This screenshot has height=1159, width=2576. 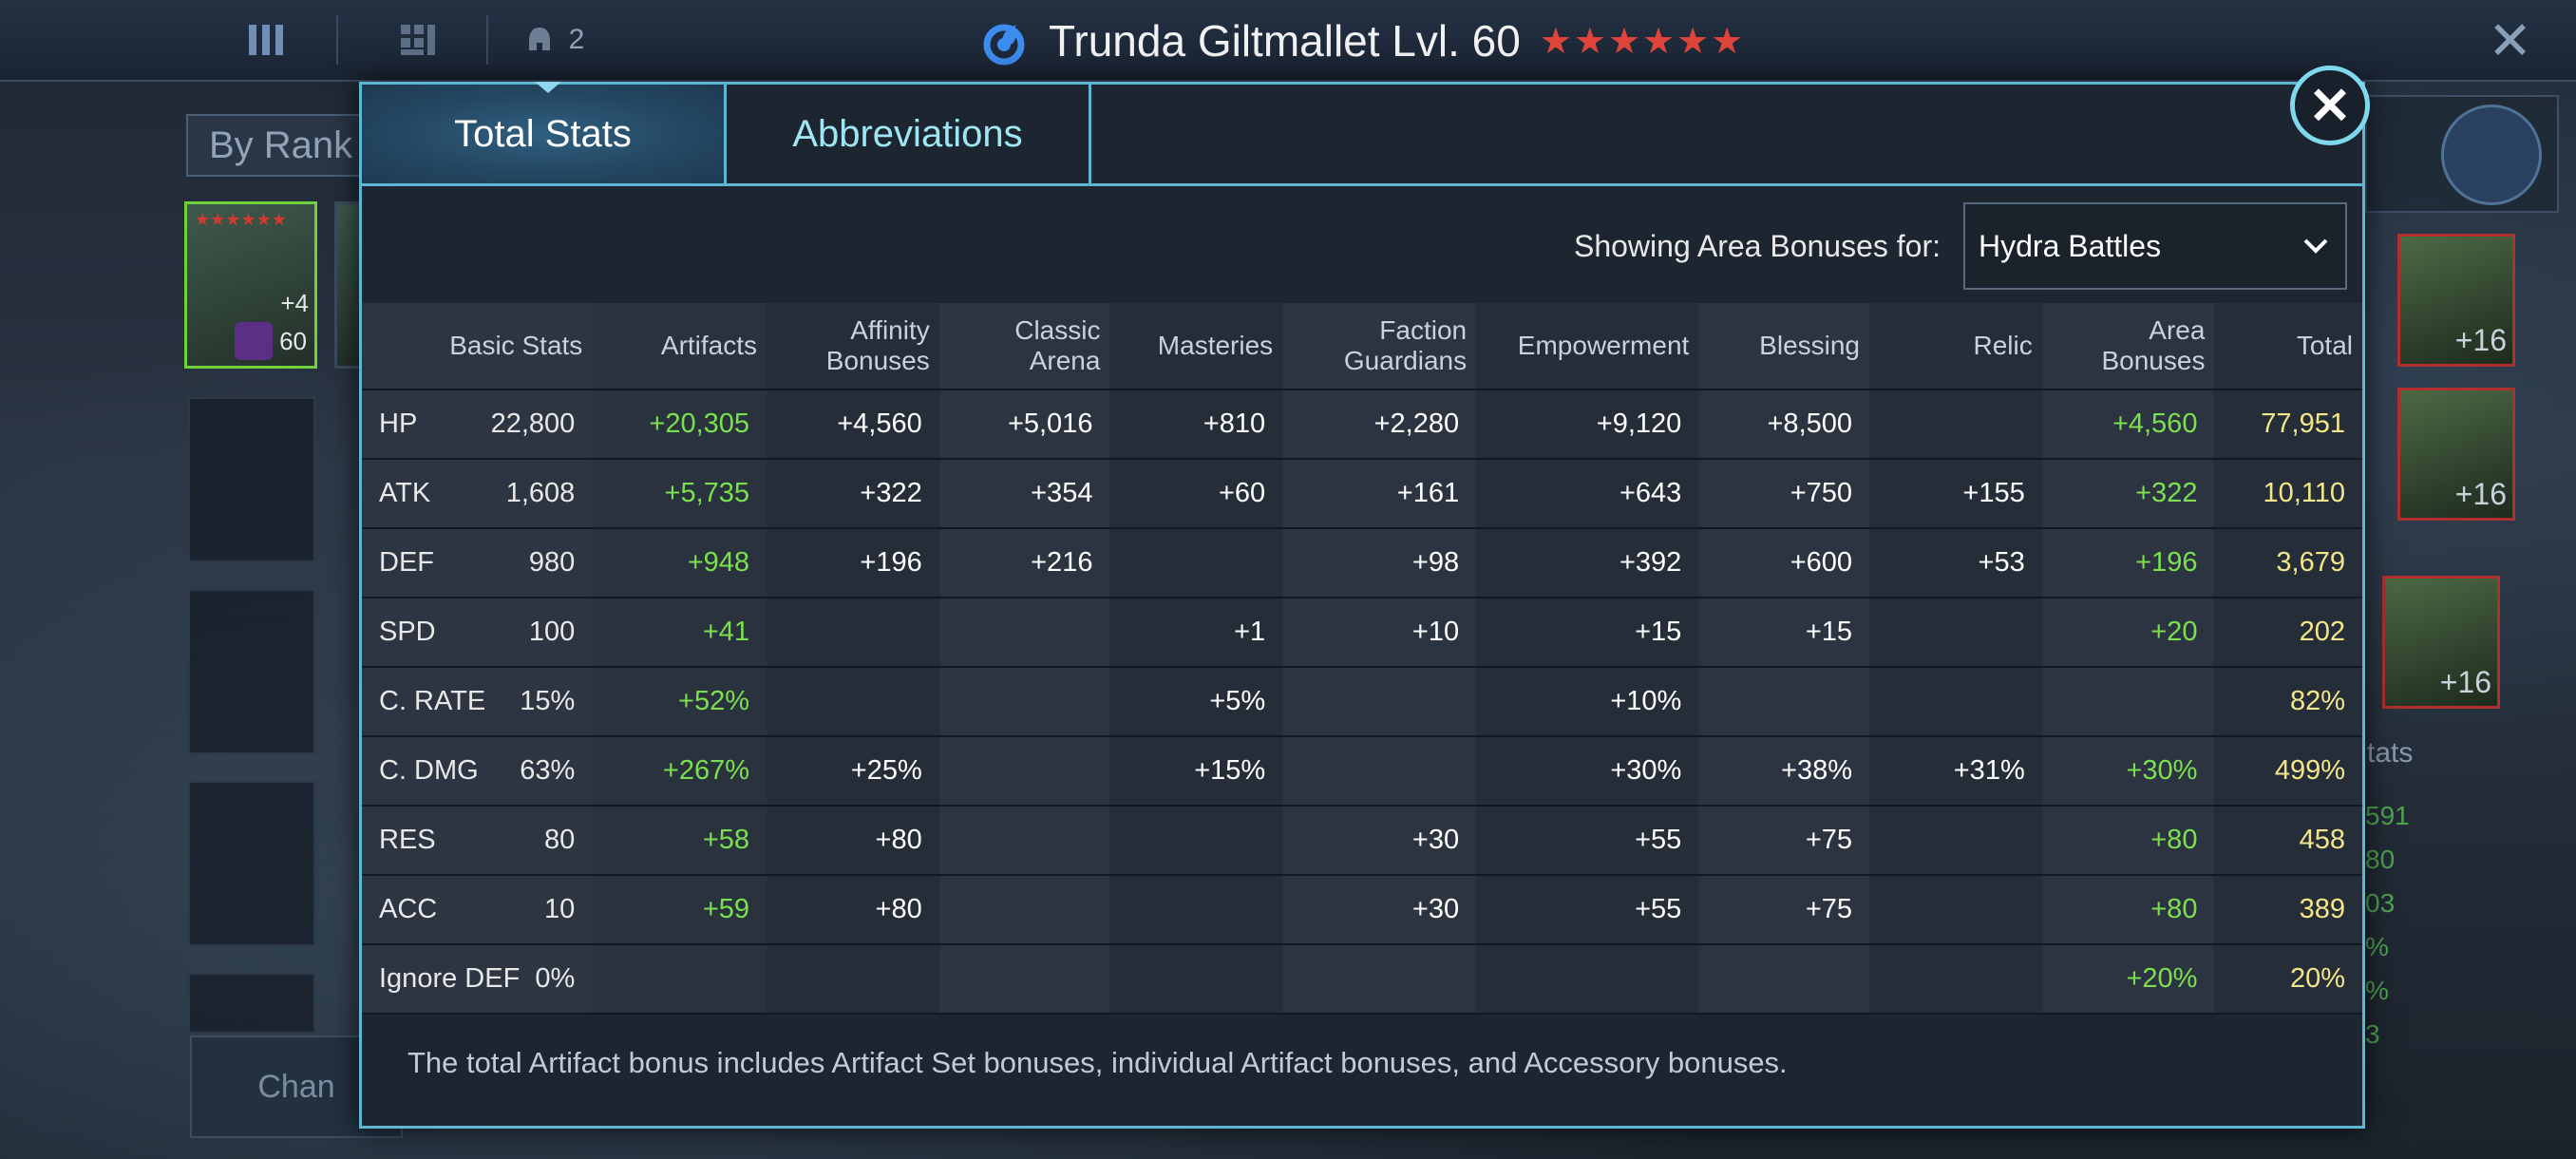 I want to click on stat-label: C. DMG, so click(x=429, y=770).